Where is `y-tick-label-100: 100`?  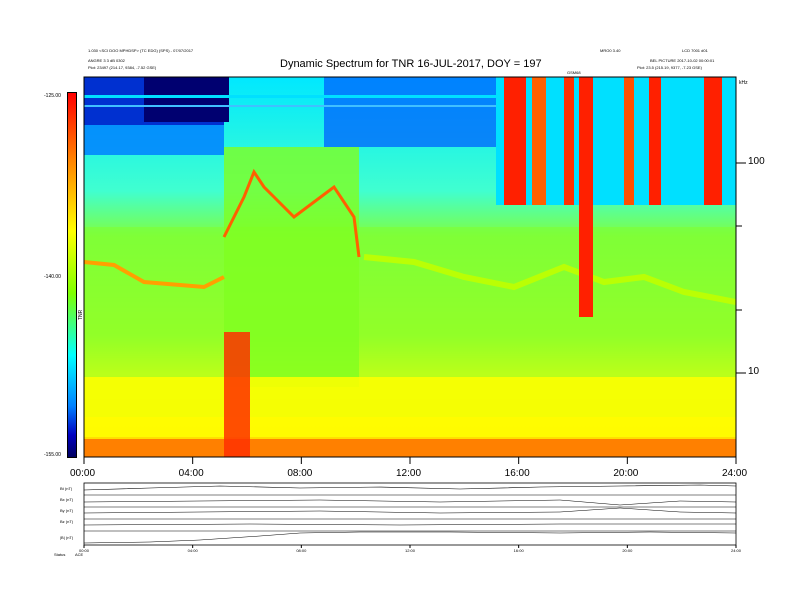 y-tick-label-100: 100 is located at coordinates (756, 161).